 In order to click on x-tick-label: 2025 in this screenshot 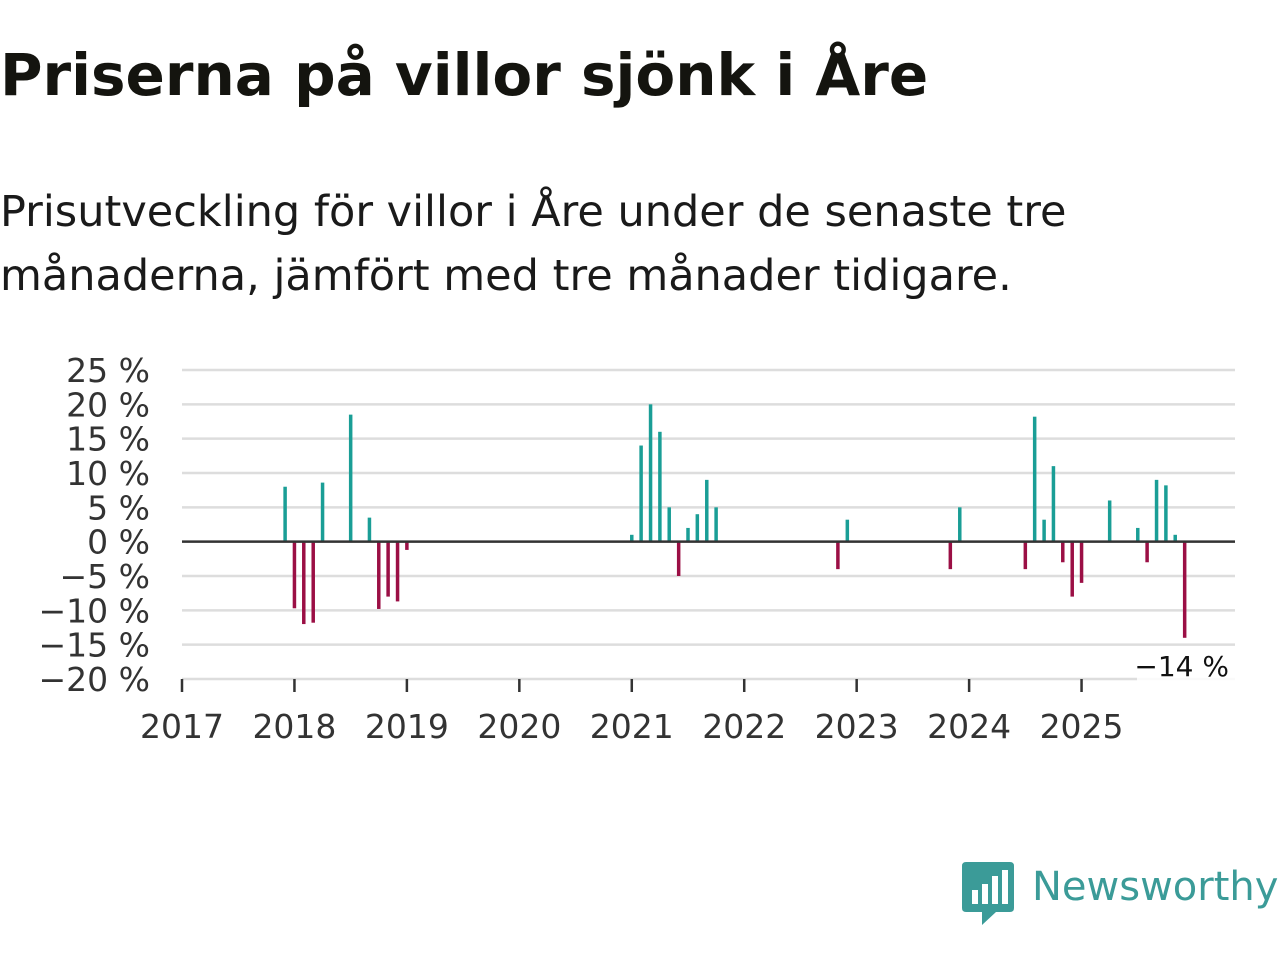, I will do `click(1082, 726)`.